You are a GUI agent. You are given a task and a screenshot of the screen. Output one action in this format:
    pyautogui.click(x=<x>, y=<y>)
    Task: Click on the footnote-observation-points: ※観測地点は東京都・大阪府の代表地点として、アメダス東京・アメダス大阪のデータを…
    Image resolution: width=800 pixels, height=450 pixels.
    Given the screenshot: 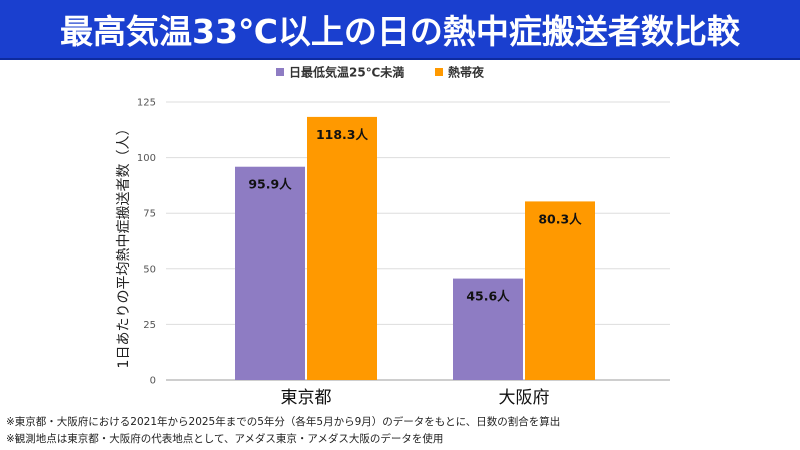 What is the action you would take?
    pyautogui.click(x=225, y=439)
    